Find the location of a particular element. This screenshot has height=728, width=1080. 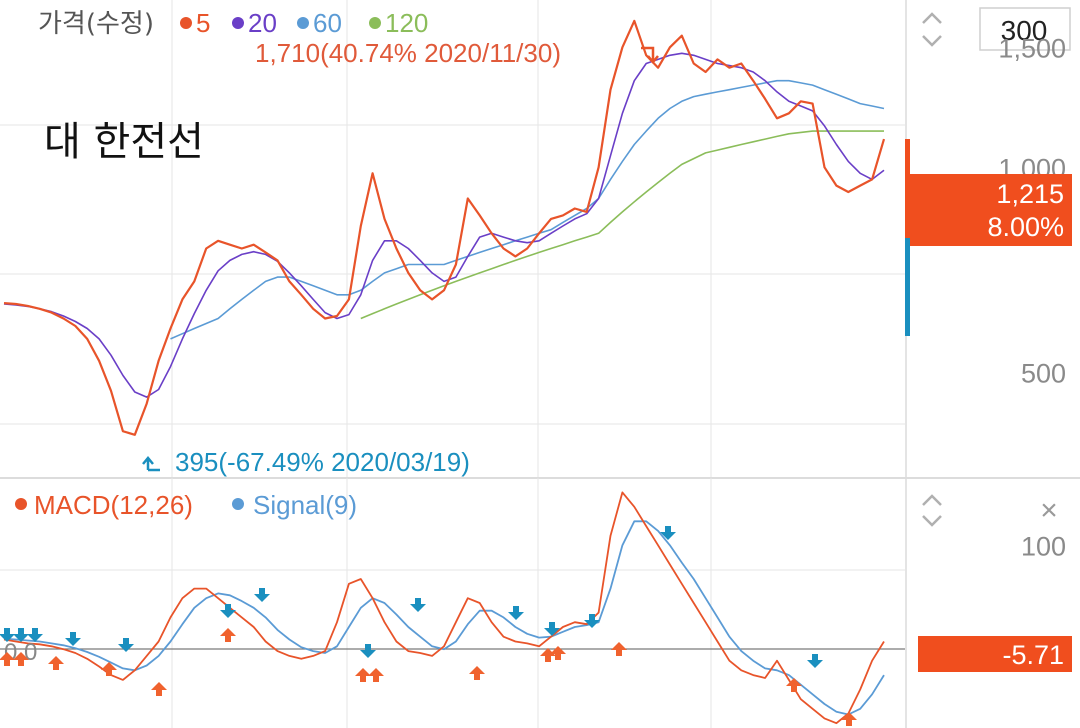

legend-dot-ma60 is located at coordinates (303, 23).